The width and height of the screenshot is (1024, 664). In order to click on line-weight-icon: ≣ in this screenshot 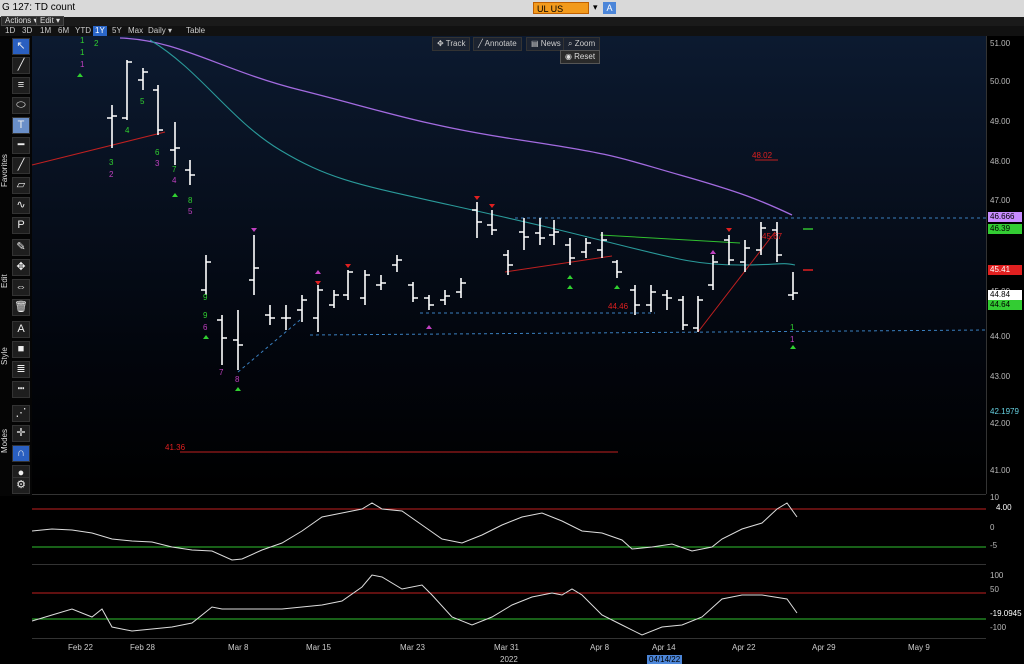, I will do `click(21, 369)`.